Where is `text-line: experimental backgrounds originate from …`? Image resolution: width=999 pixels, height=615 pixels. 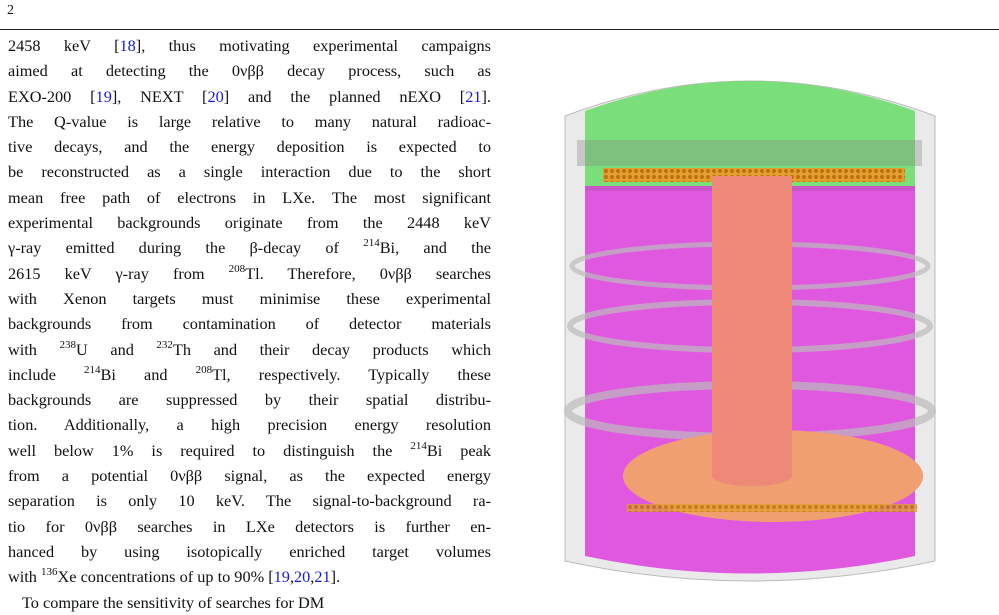 text-line: experimental backgrounds originate from … is located at coordinates (249, 222).